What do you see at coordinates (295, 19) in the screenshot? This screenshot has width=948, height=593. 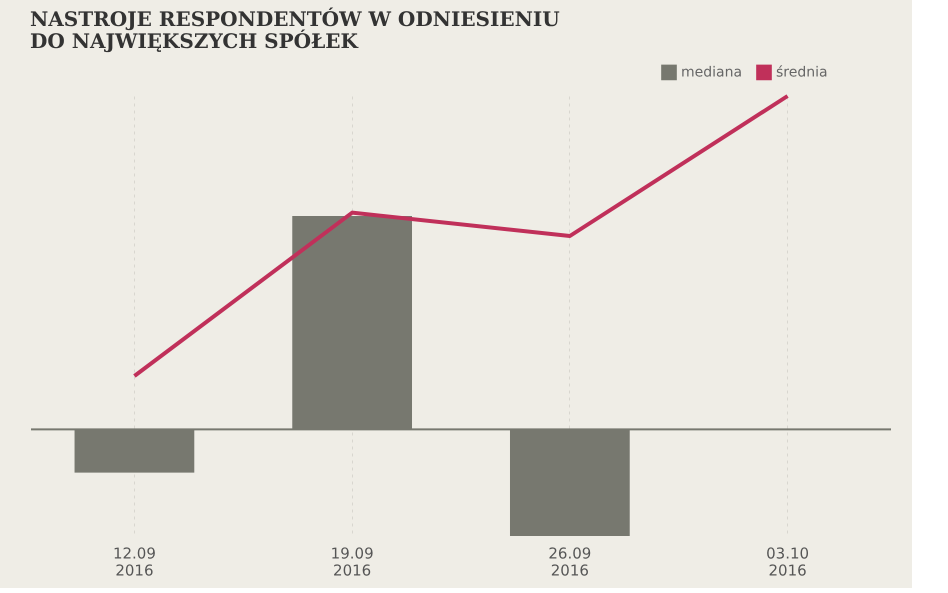 I see `text: NASTROJE RESPONDENTÓW W ODNIESIENIU` at bounding box center [295, 19].